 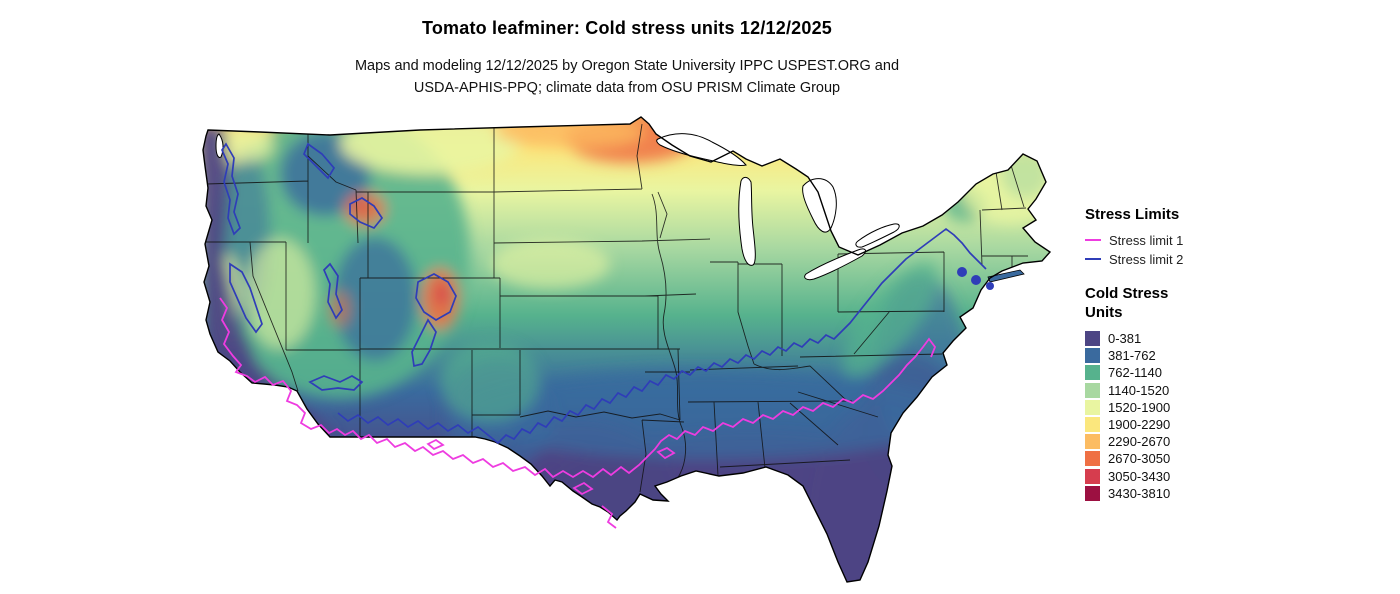 What do you see at coordinates (1200, 372) in the screenshot?
I see `legend-bin-row: 762-1140` at bounding box center [1200, 372].